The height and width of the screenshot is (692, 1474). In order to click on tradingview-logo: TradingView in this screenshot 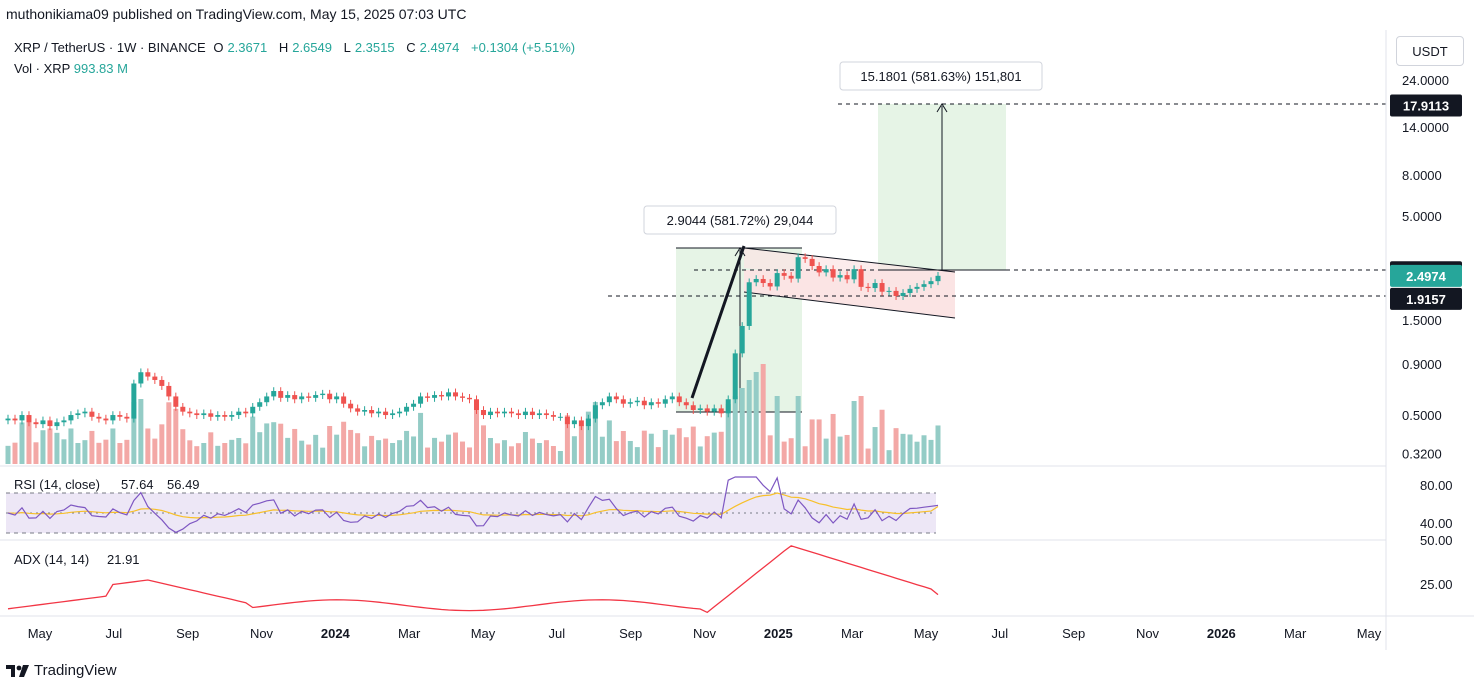, I will do `click(61, 670)`.